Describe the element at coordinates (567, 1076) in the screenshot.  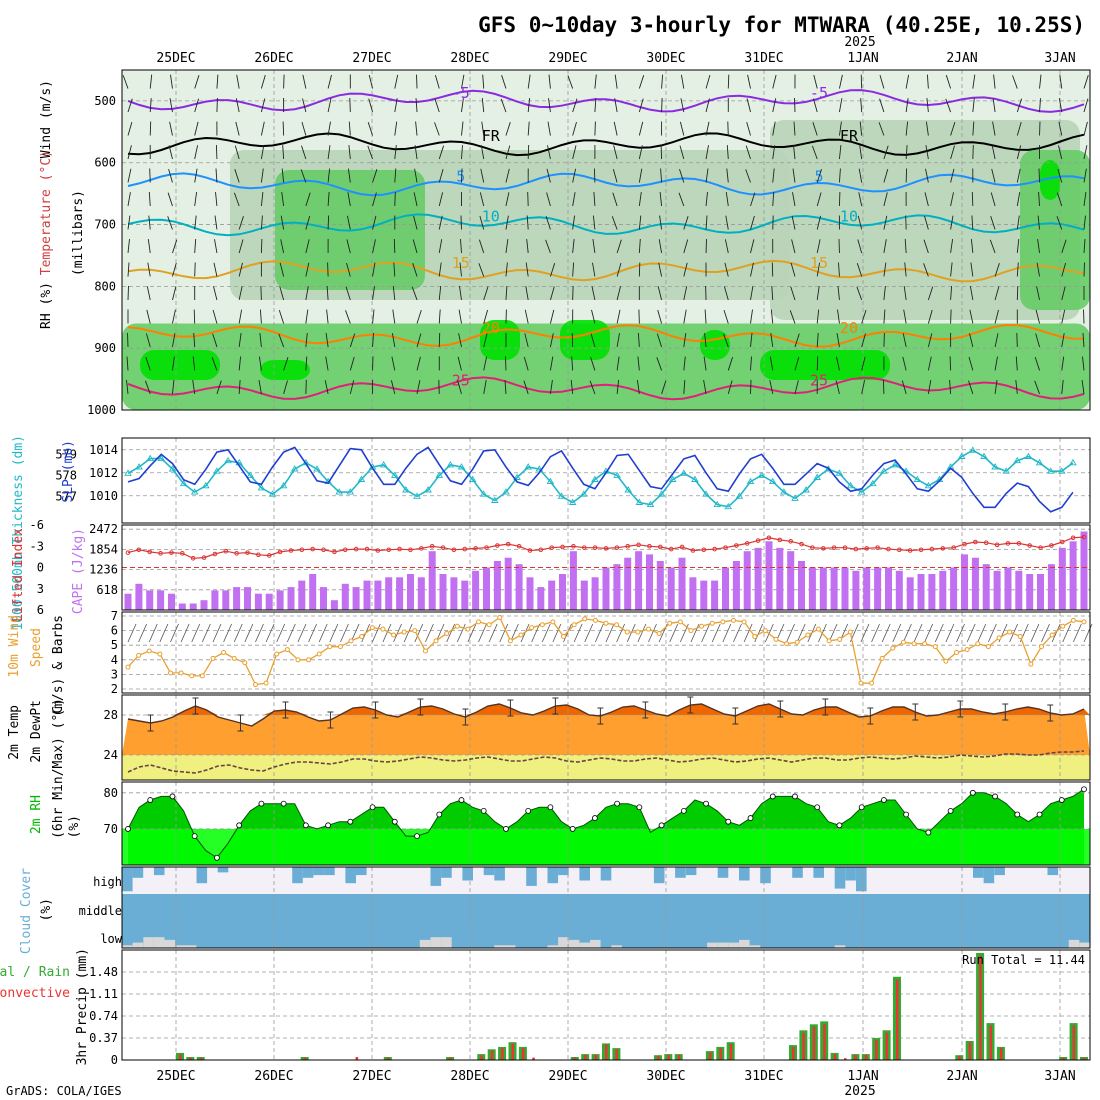
I see `bottom-date-label: 29DEC` at that location.